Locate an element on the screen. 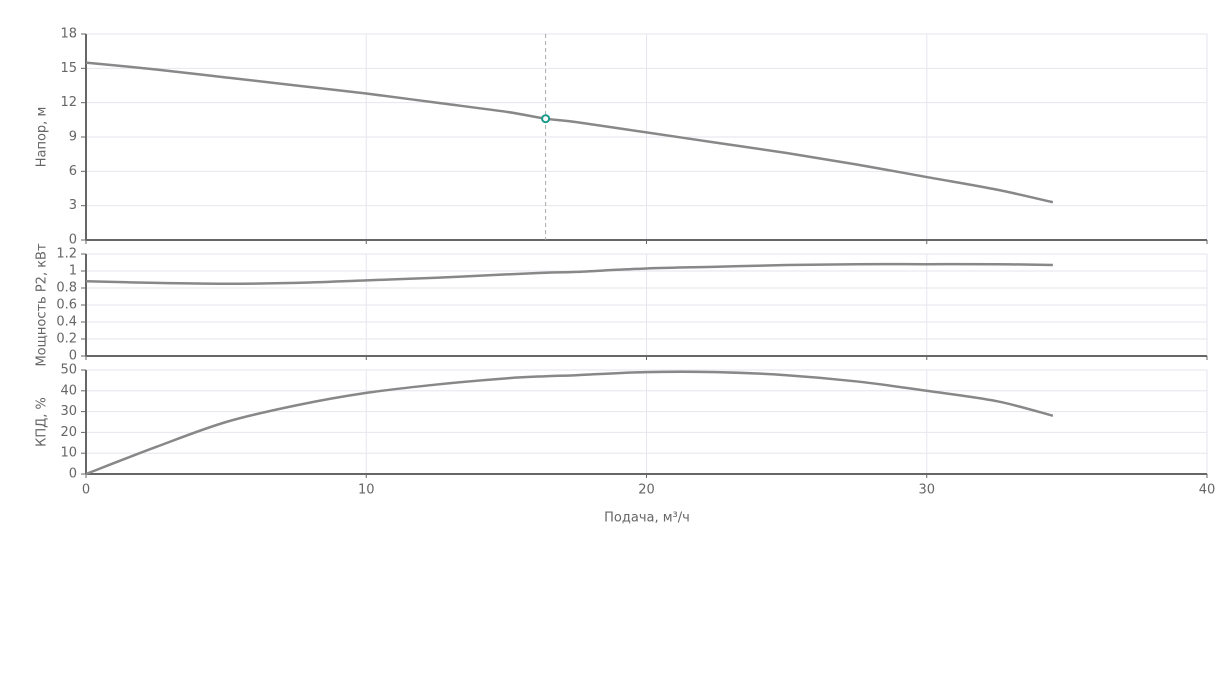 The image size is (1232, 687). x-tick-label: 20 is located at coordinates (646, 490).